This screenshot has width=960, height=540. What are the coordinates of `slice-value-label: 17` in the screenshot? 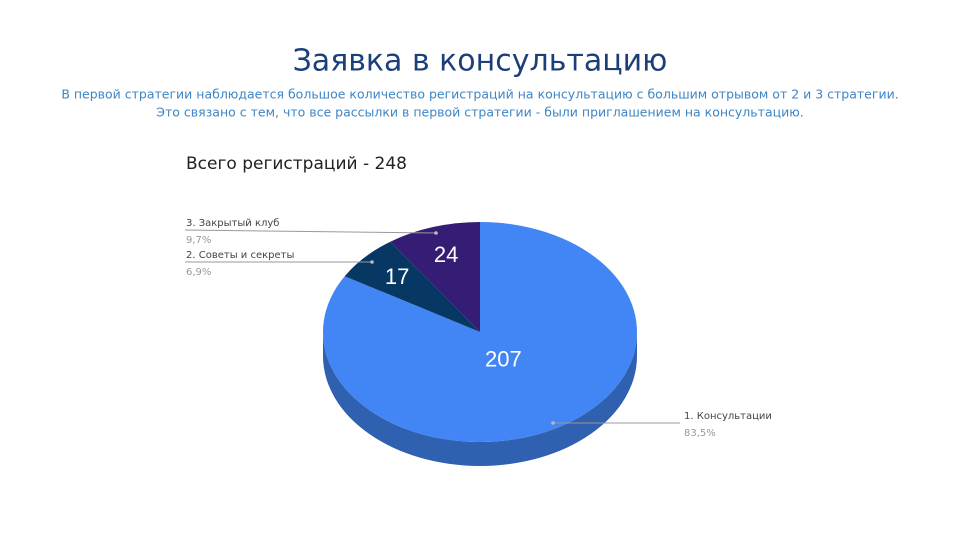 It's located at (397, 276).